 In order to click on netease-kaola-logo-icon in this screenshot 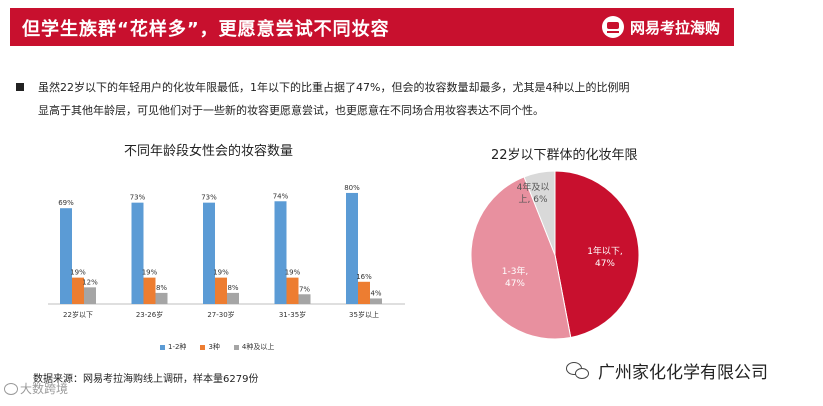, I will do `click(612, 27)`.